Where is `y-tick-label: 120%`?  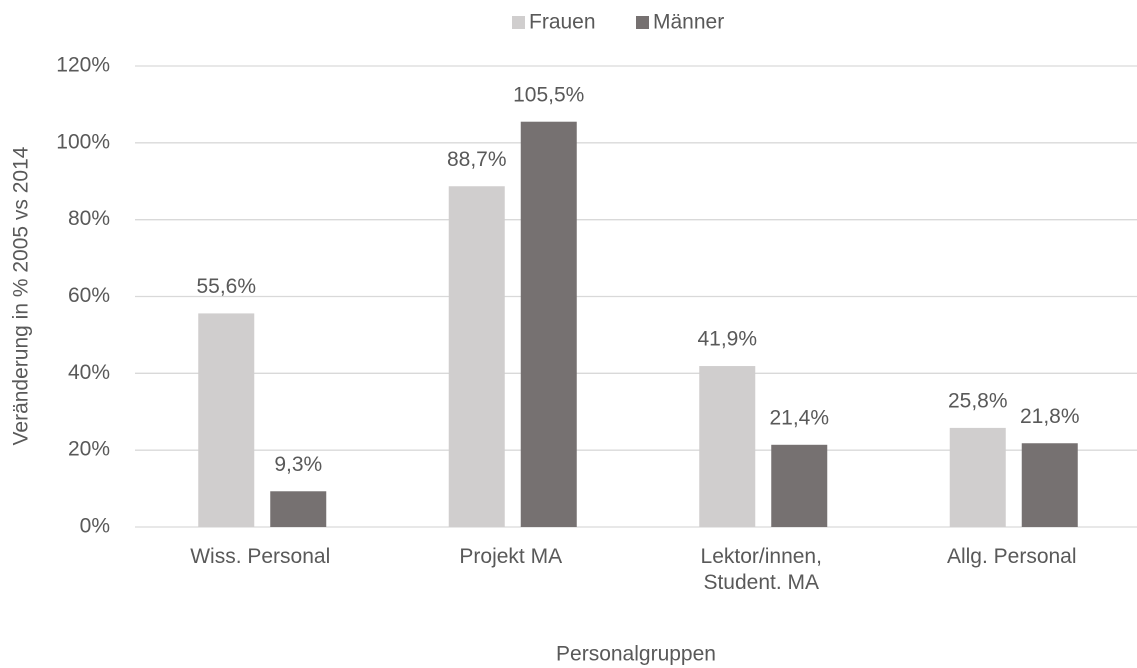 y-tick-label: 120% is located at coordinates (83, 65).